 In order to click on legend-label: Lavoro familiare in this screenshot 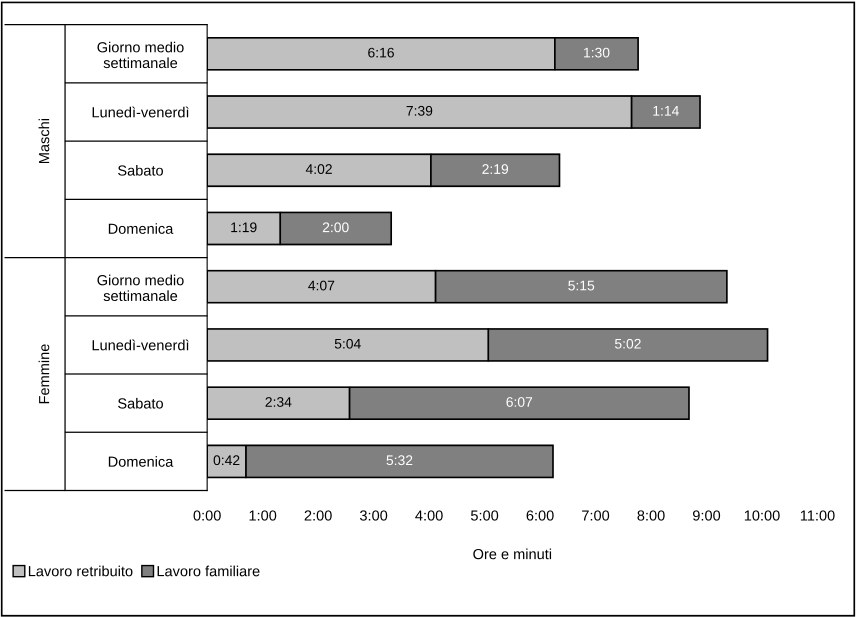, I will do `click(209, 571)`.